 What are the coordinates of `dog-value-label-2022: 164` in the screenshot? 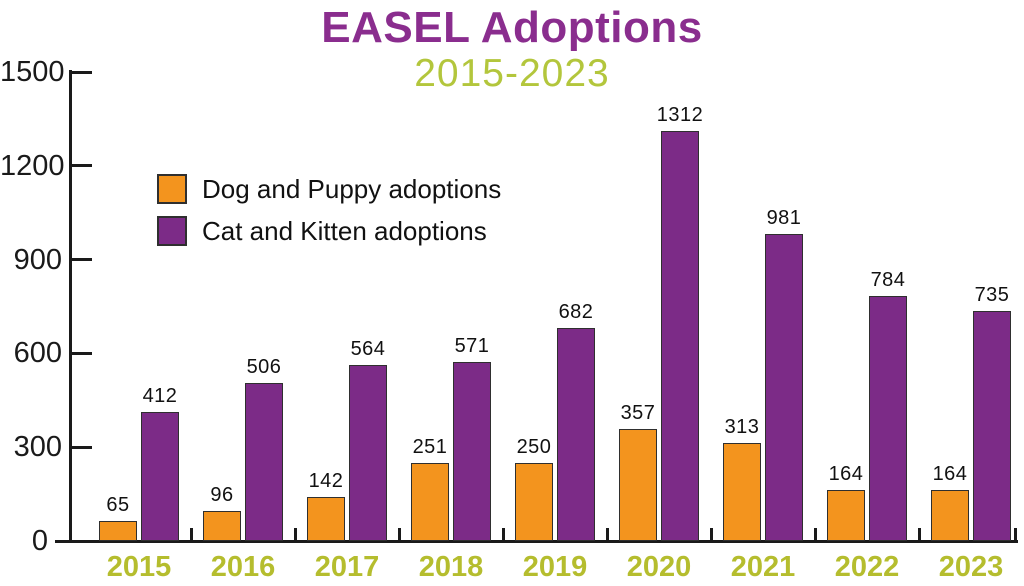 It's located at (846, 474).